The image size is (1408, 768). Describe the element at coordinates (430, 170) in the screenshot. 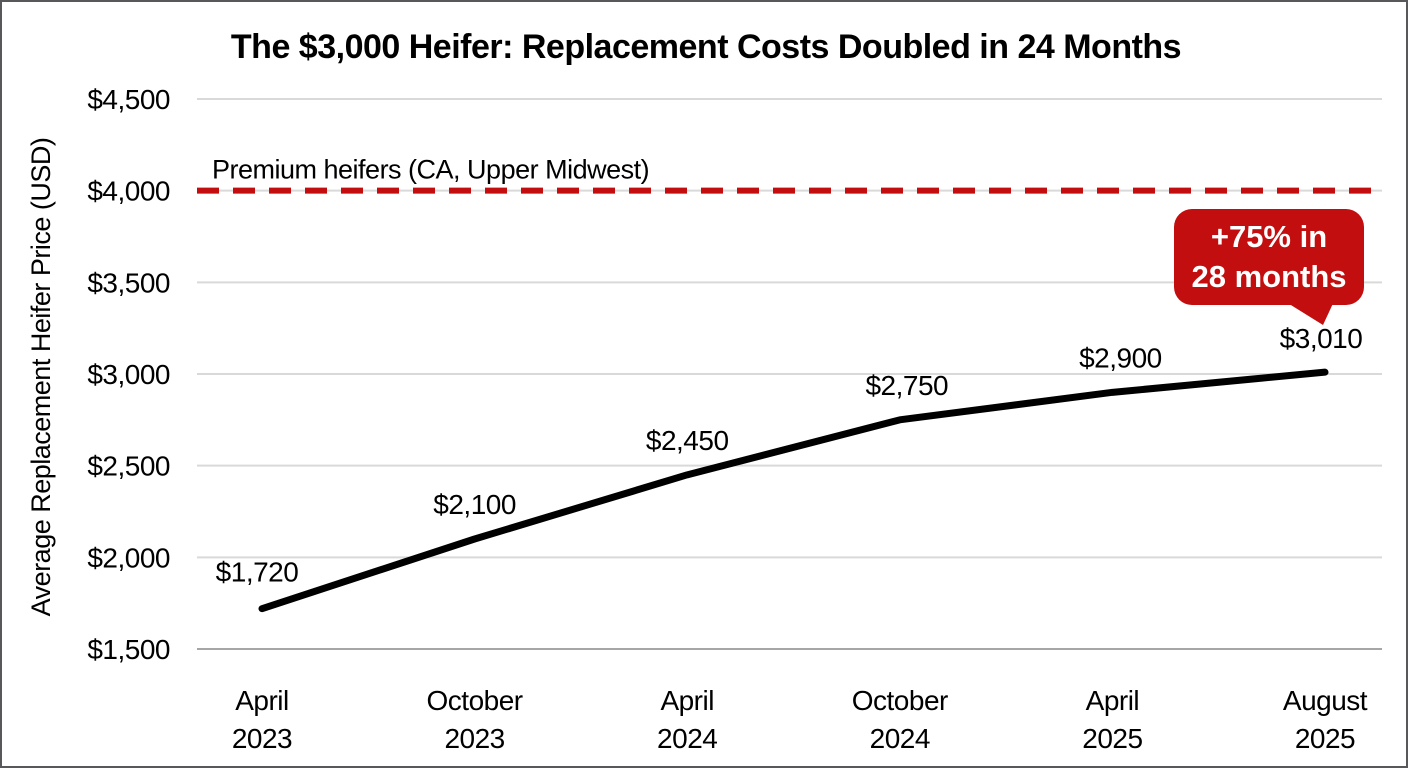

I see `premium-reference-label: Premium heifers (CA, Upper Midwest)` at that location.